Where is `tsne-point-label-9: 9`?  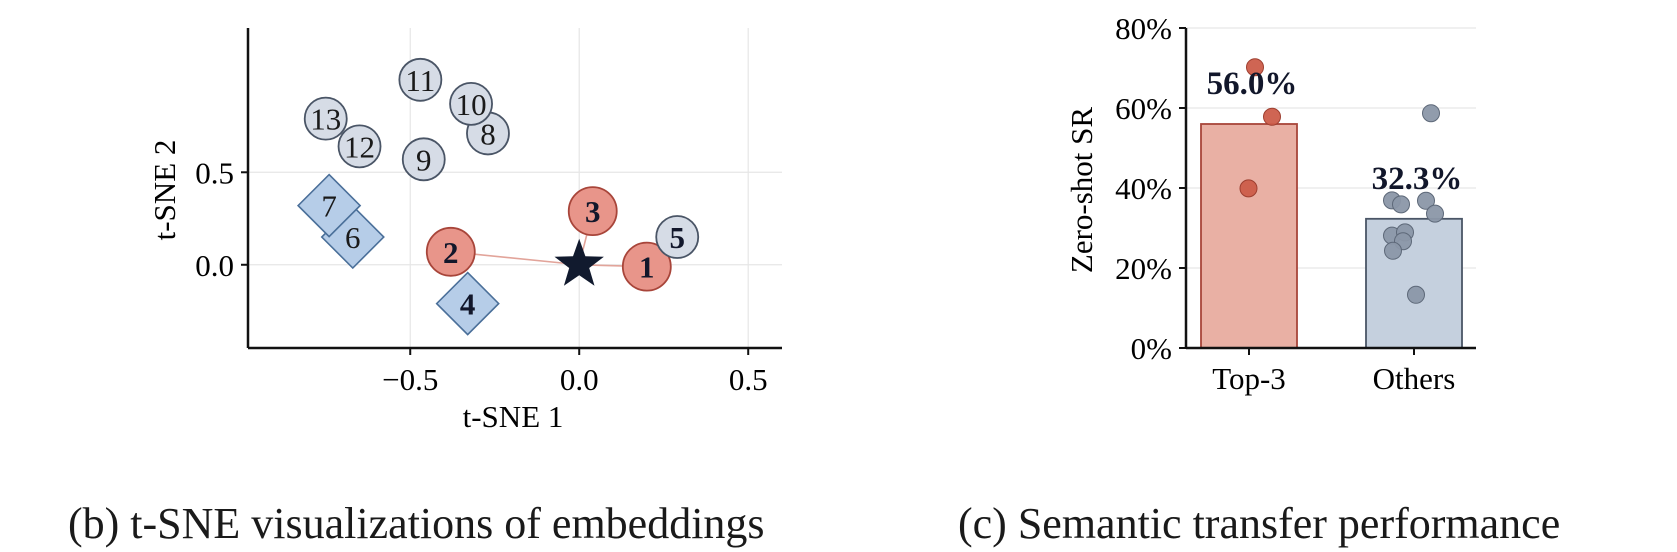
tsne-point-label-9: 9 is located at coordinates (424, 159).